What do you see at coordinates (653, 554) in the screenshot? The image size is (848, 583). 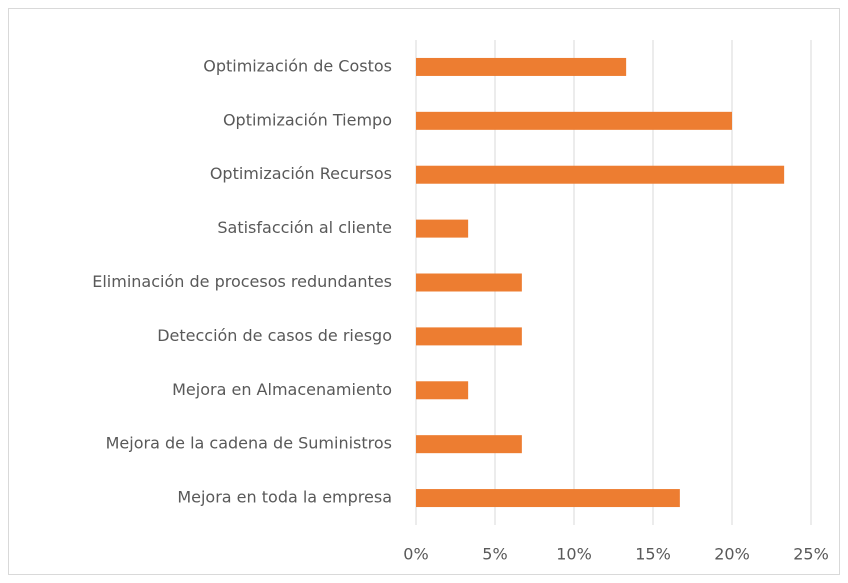 I see `x-tick-label: 15%` at bounding box center [653, 554].